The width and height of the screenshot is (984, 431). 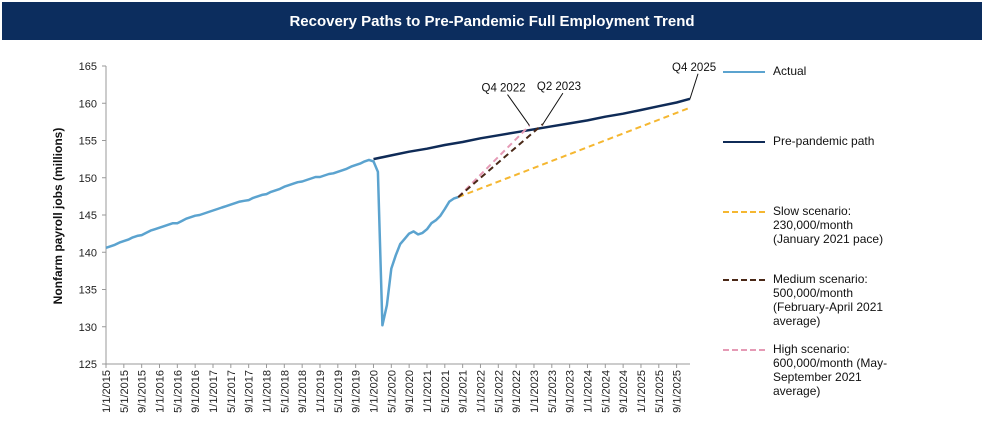 I want to click on x-tick-label: 9/1/2023, so click(x=571, y=391).